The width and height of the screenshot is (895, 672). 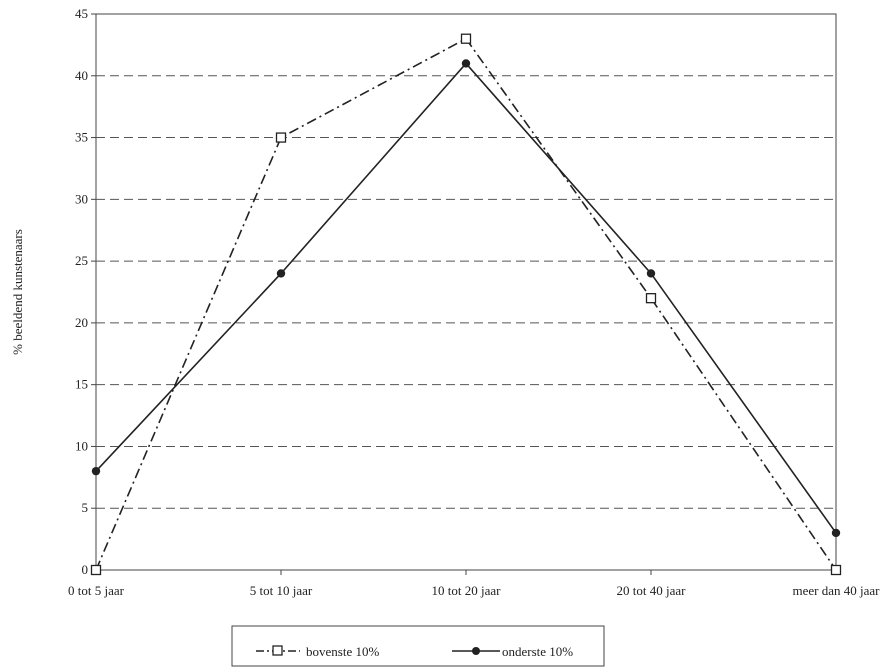 I want to click on y-tick-label: 45, so click(x=81, y=13).